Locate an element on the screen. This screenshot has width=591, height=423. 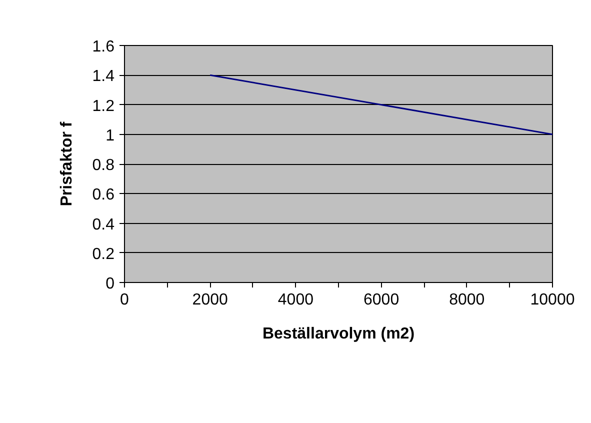
x-tick-label: 4000 is located at coordinates (296, 300).